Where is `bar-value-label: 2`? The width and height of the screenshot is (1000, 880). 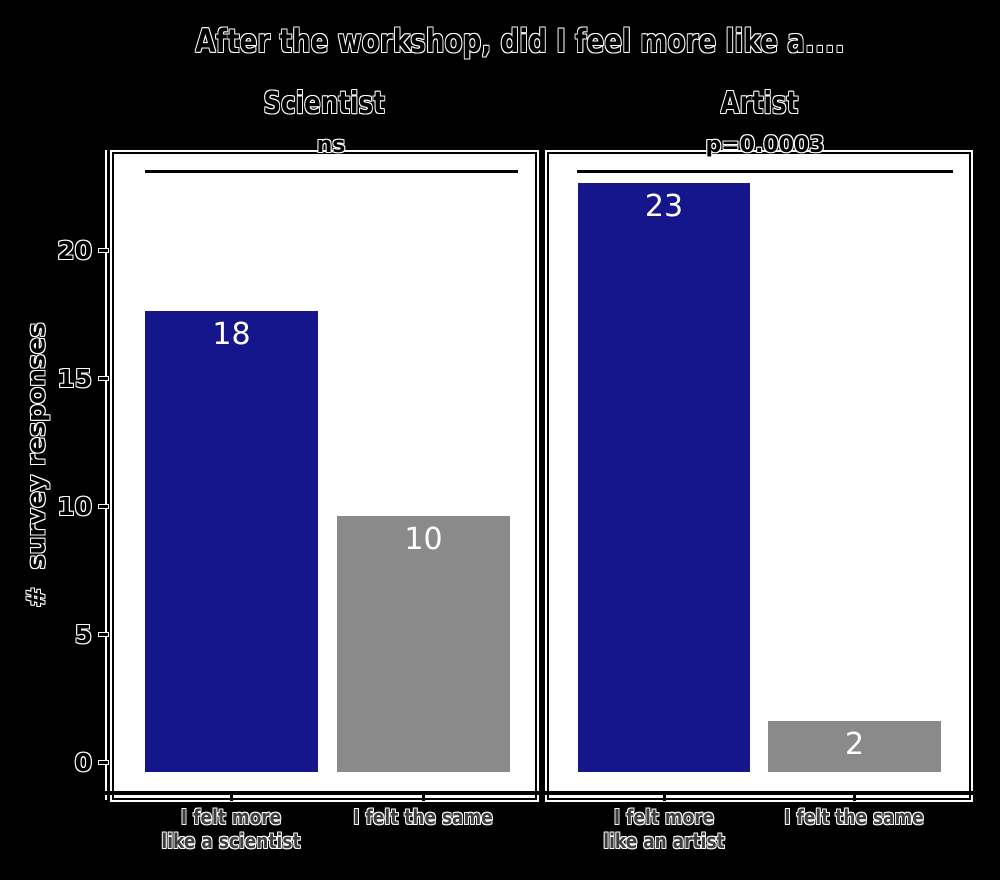
bar-value-label: 2 is located at coordinates (854, 744).